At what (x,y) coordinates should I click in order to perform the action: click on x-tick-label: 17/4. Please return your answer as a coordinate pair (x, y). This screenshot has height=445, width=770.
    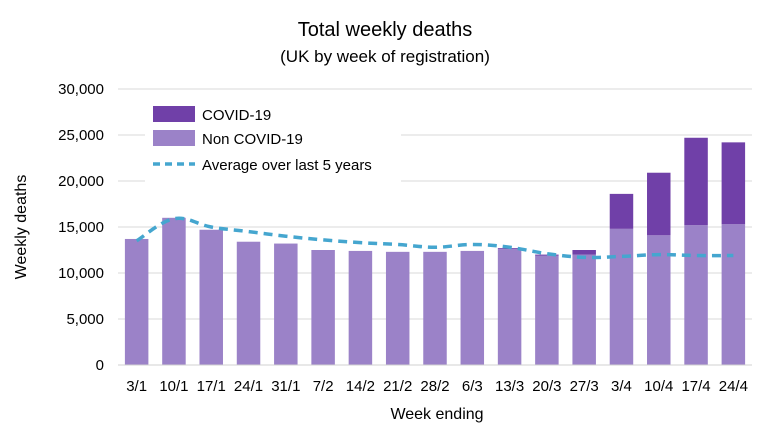
    Looking at the image, I should click on (695, 386).